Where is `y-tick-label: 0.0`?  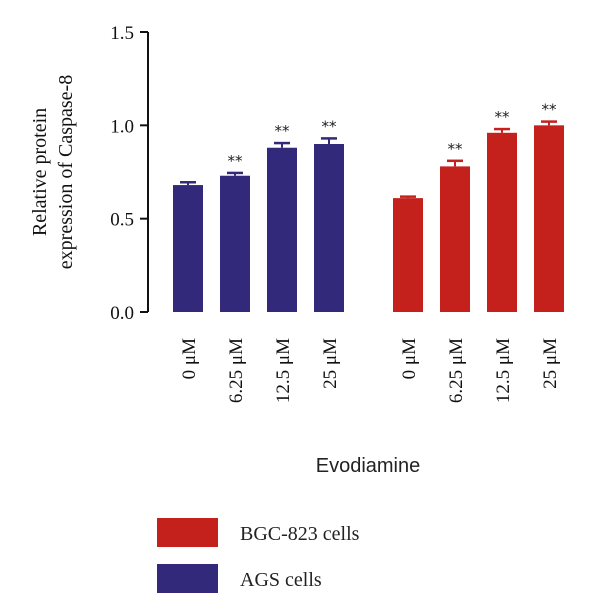 y-tick-label: 0.0 is located at coordinates (122, 313).